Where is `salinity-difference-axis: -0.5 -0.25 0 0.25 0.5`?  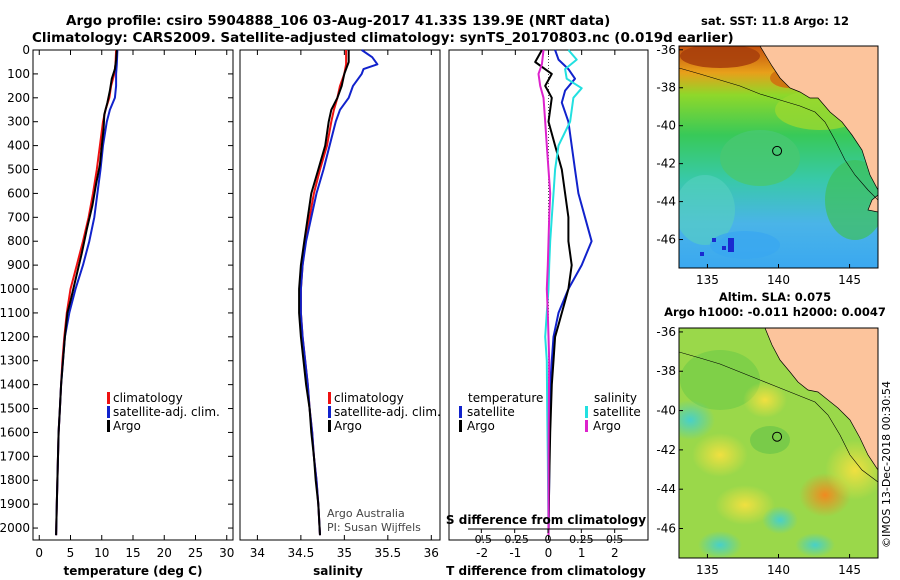 salinity-difference-axis: -0.5 -0.25 0 0.25 0.5 is located at coordinates (548, 537).